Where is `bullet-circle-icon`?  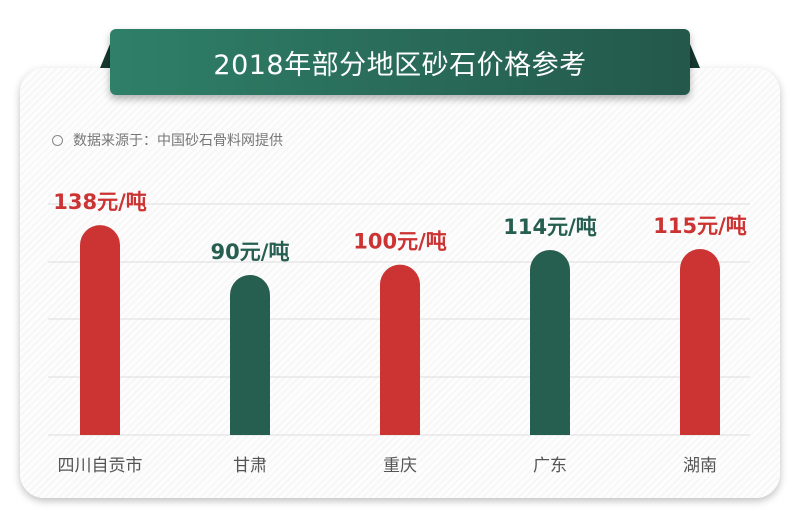
bullet-circle-icon is located at coordinates (57, 140).